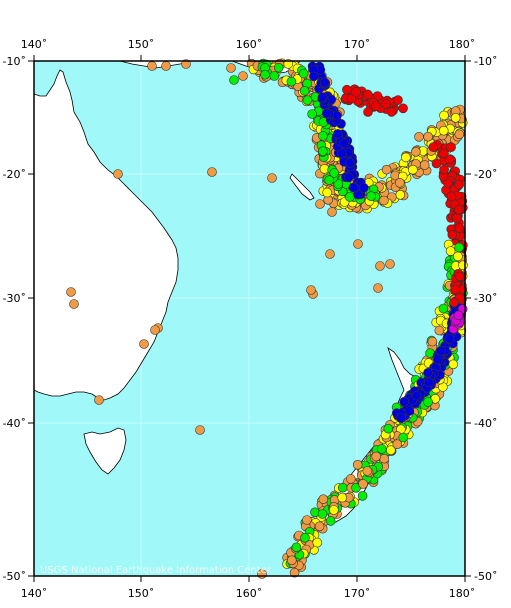 The image size is (511, 608). I want to click on bottom-lon-label: 180˚, so click(462, 593).